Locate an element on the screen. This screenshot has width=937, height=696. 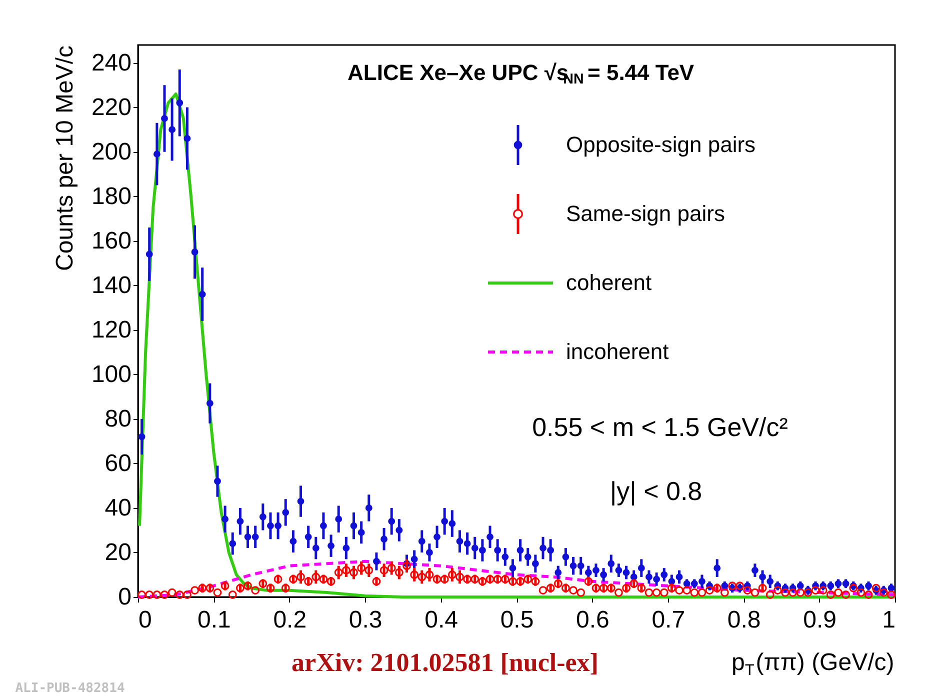
y-tick-label: 0 is located at coordinates (125, 597).